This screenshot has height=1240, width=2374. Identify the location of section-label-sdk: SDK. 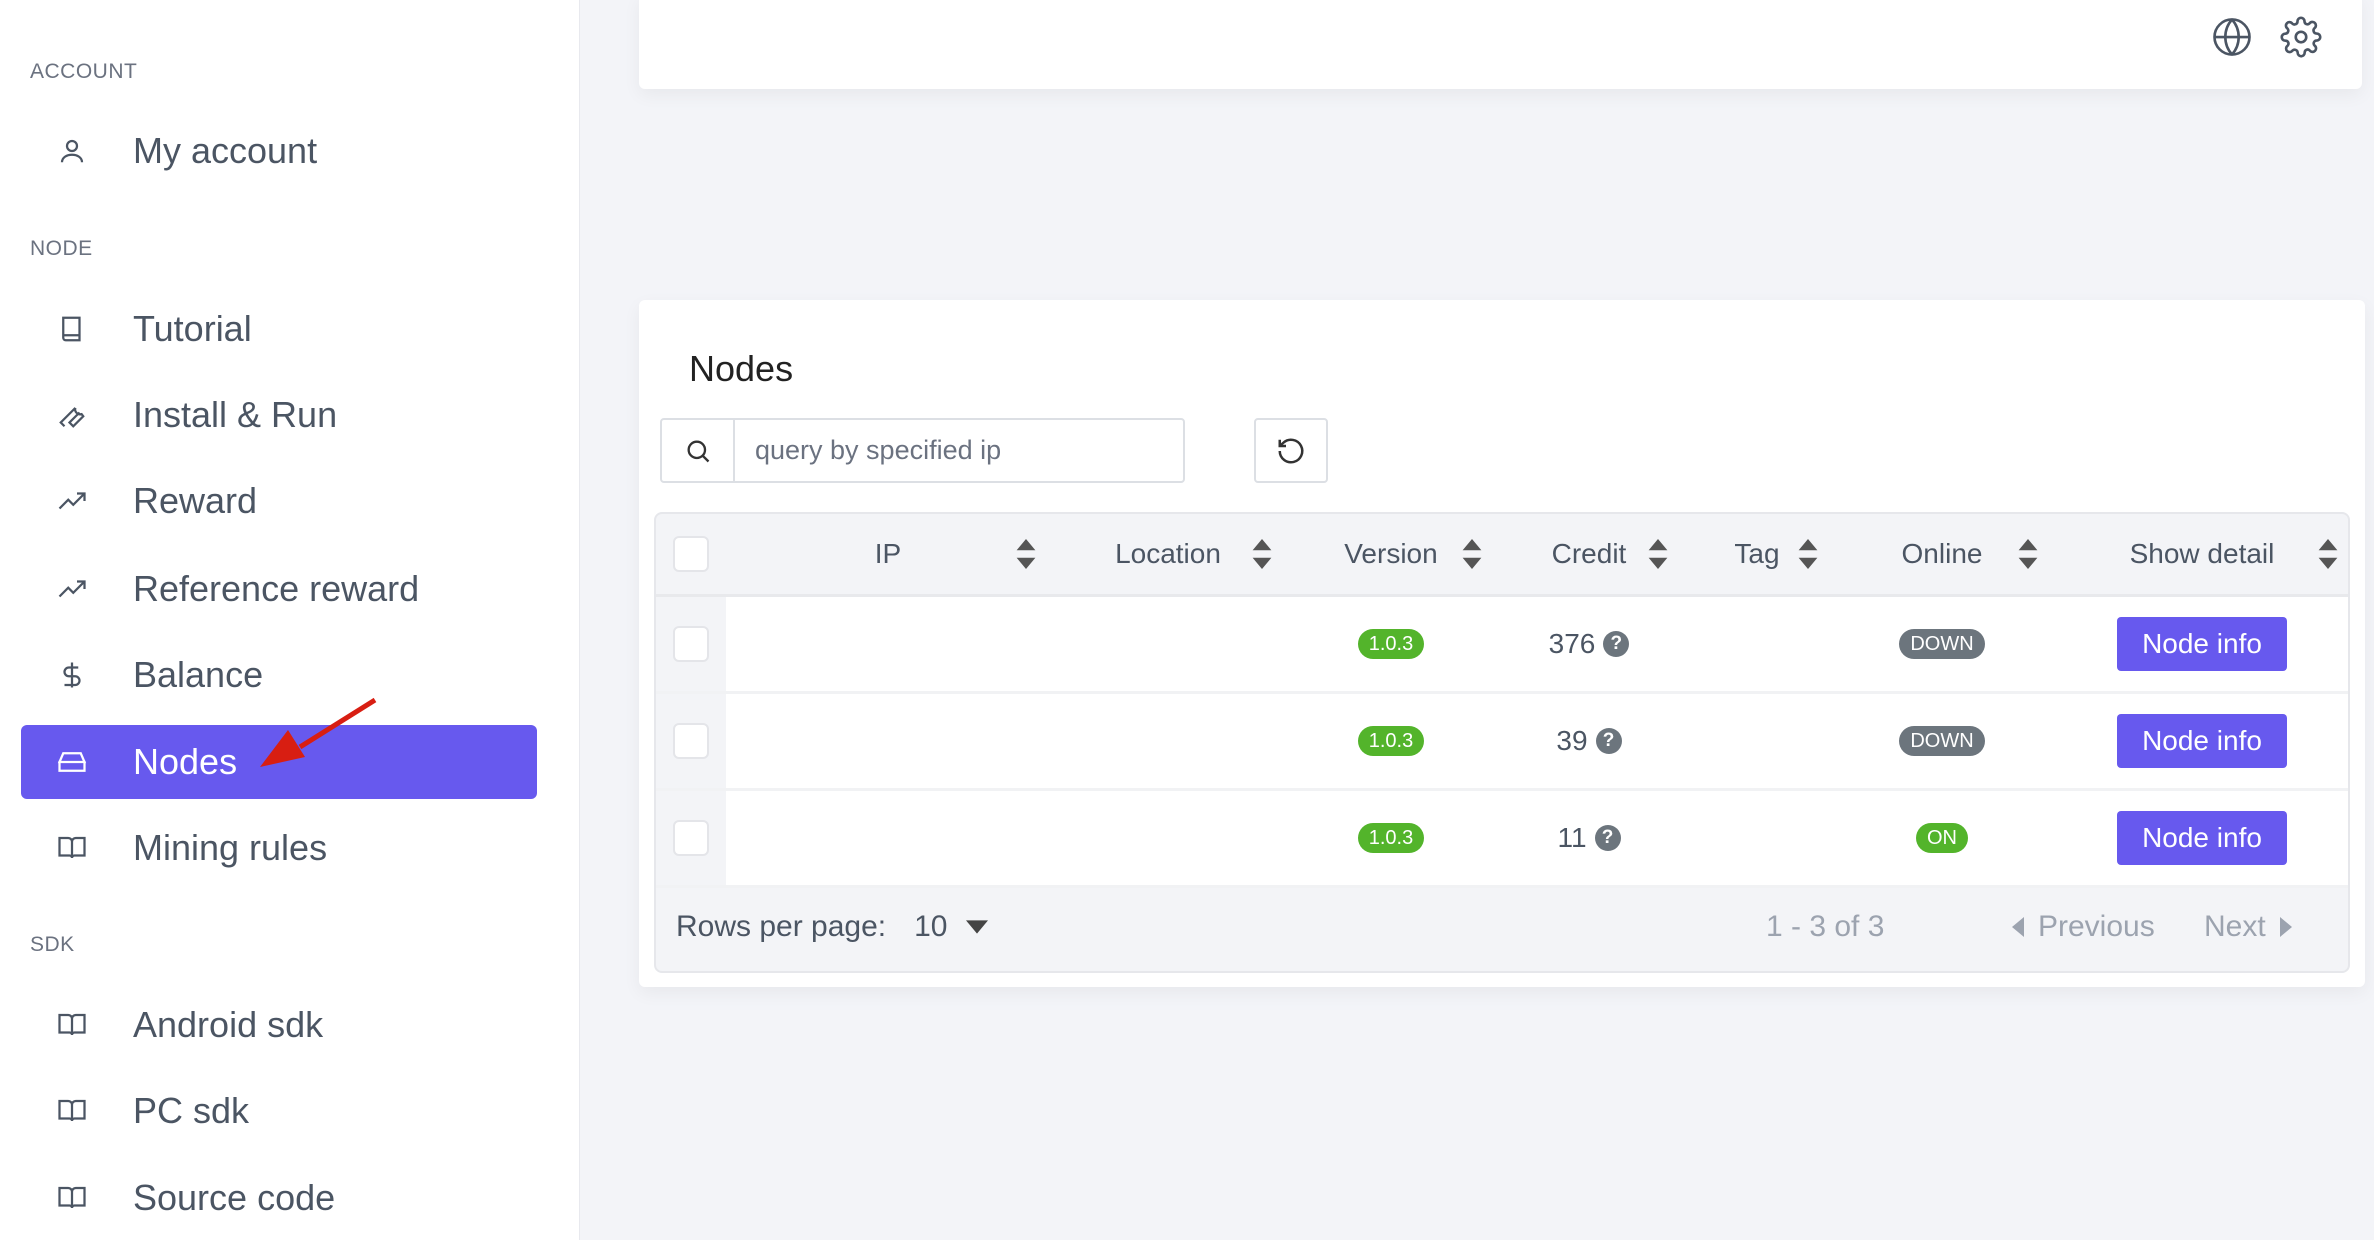
(52, 944).